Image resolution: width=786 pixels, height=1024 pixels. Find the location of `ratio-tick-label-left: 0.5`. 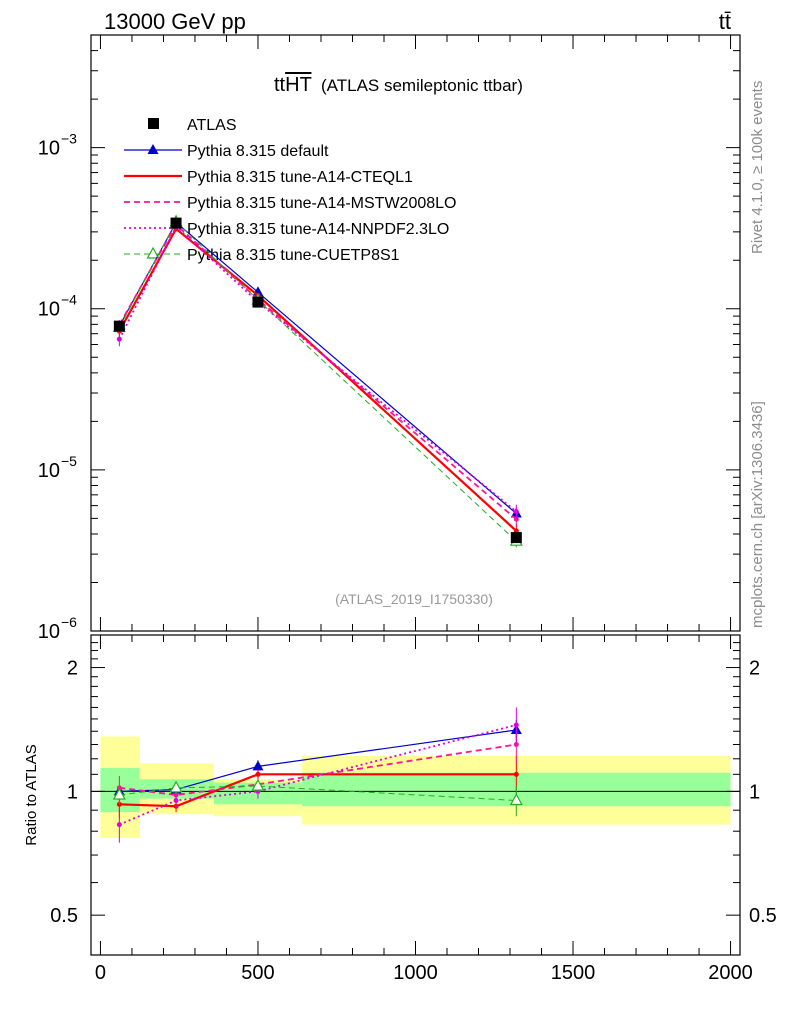

ratio-tick-label-left: 0.5 is located at coordinates (64, 916).